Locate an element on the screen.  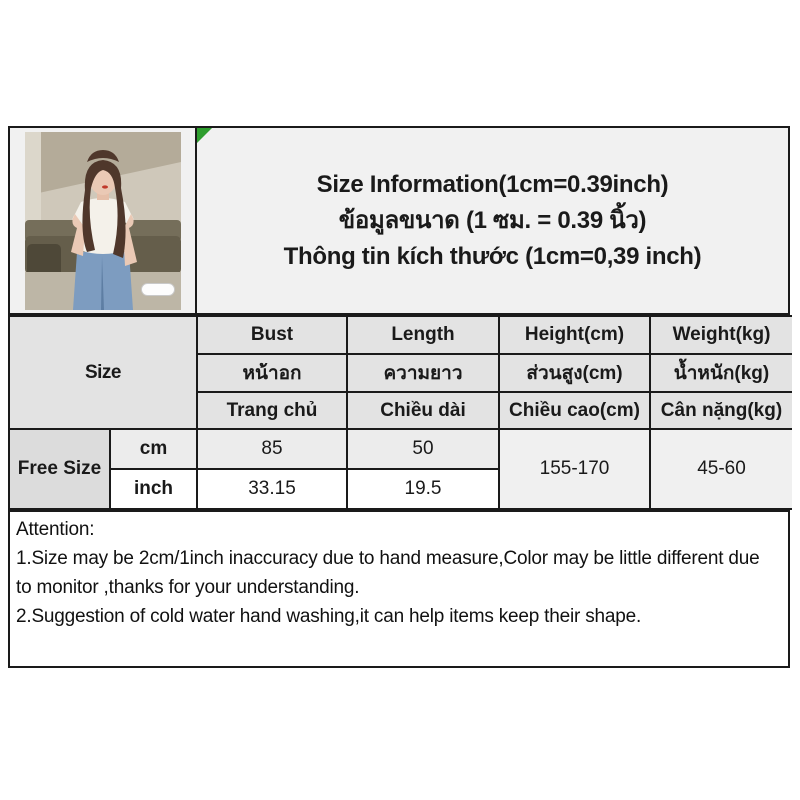
col-header-bust-vi: Trang chủ is located at coordinates (272, 410).